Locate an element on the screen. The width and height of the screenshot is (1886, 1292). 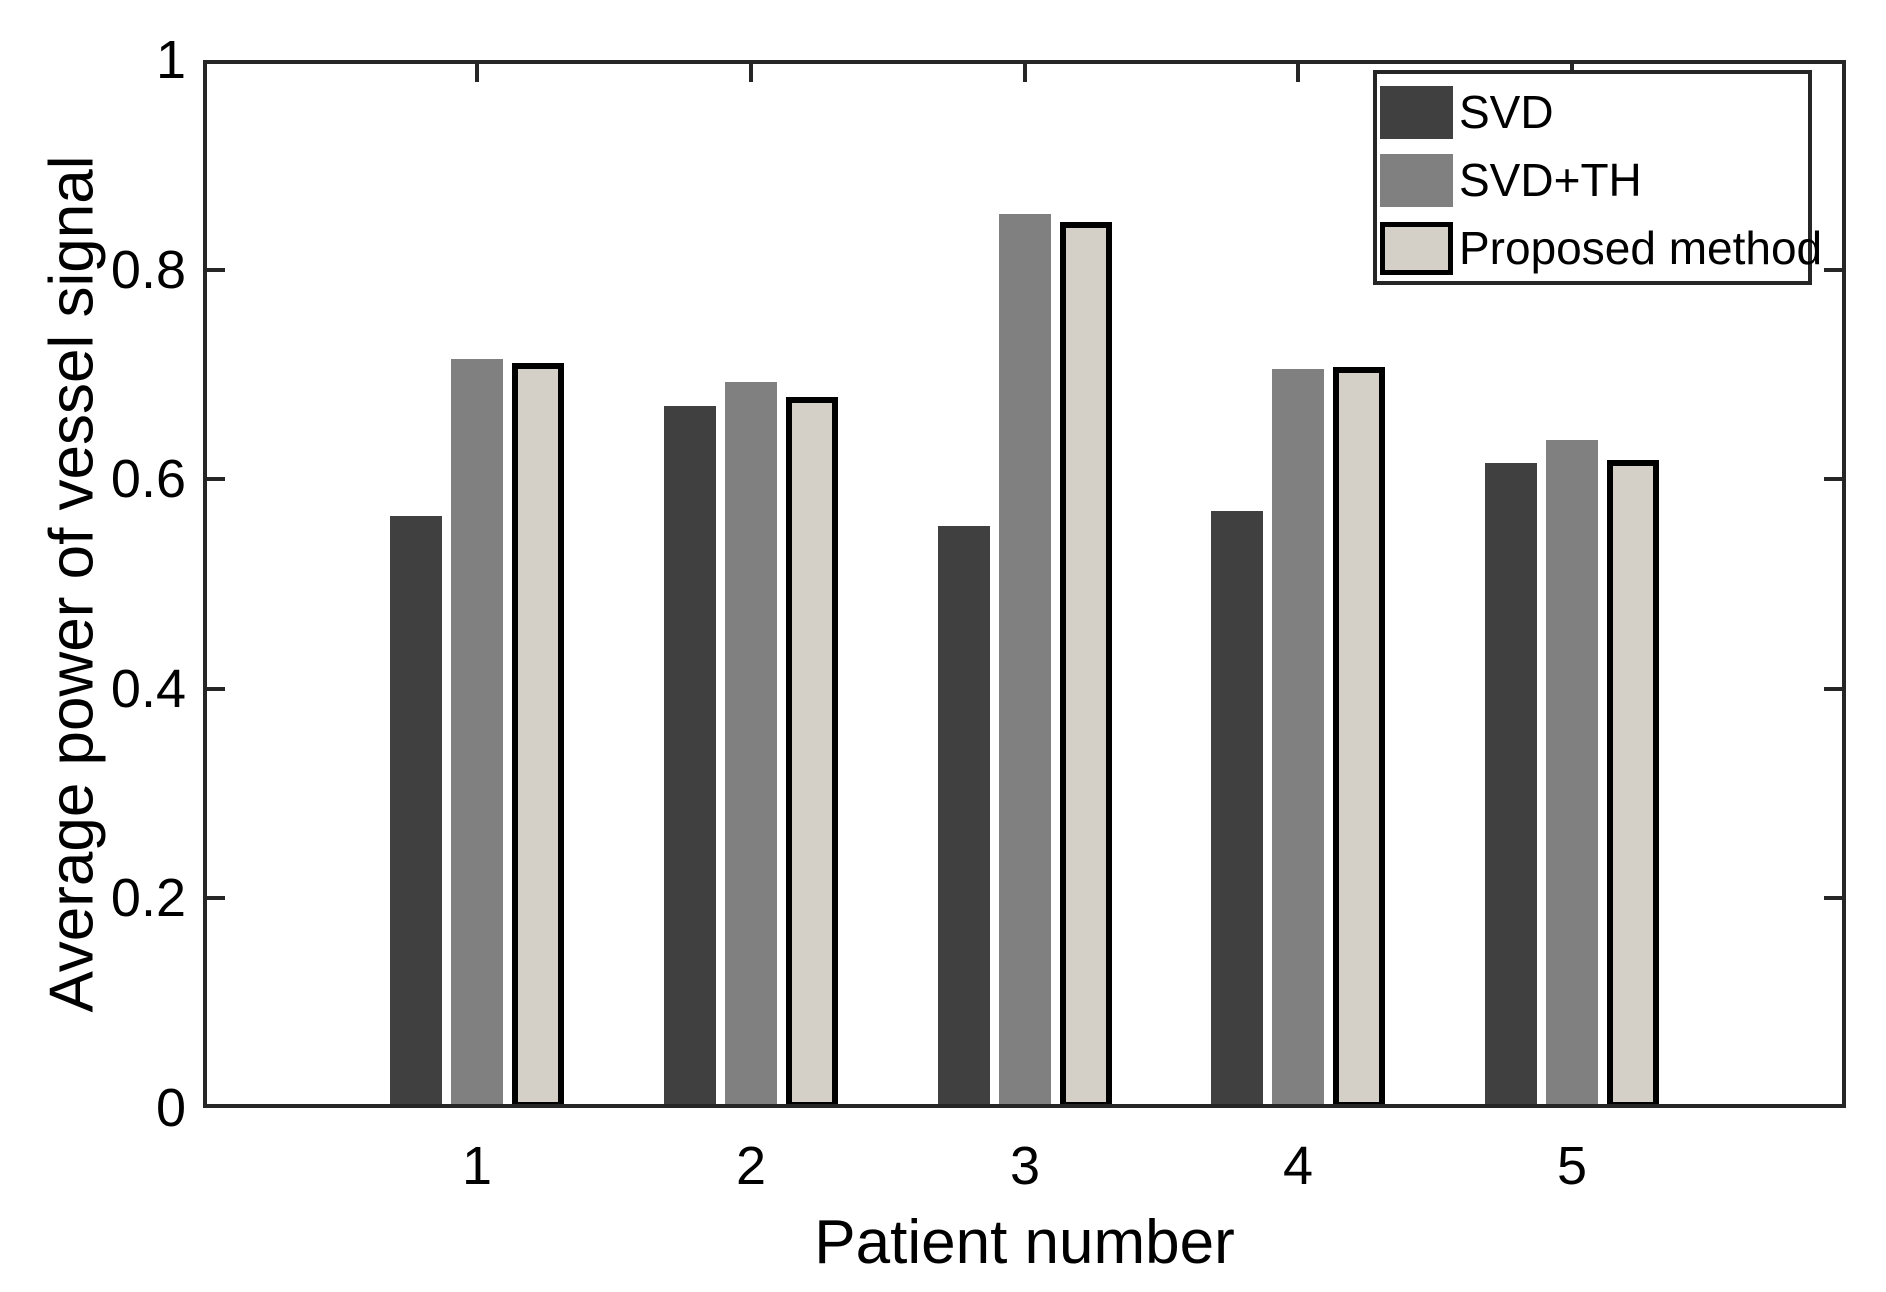
legend-item-svd-th: SVD+TH is located at coordinates (1592, 180).